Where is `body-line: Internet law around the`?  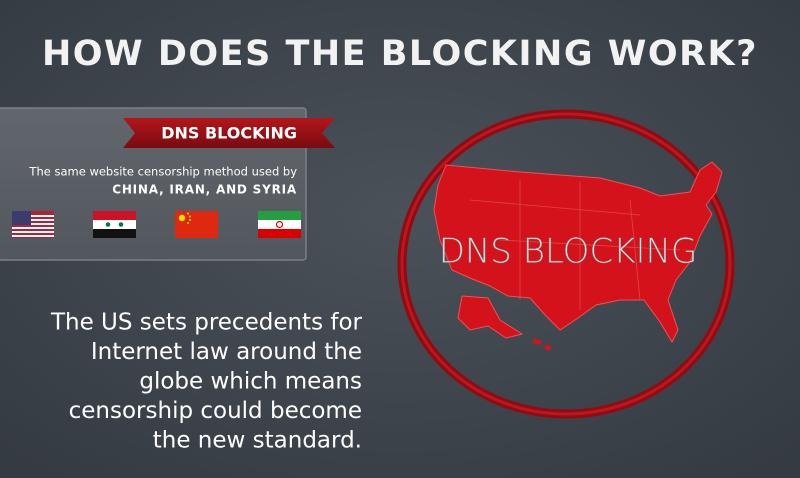 body-line: Internet law around the is located at coordinates (226, 352).